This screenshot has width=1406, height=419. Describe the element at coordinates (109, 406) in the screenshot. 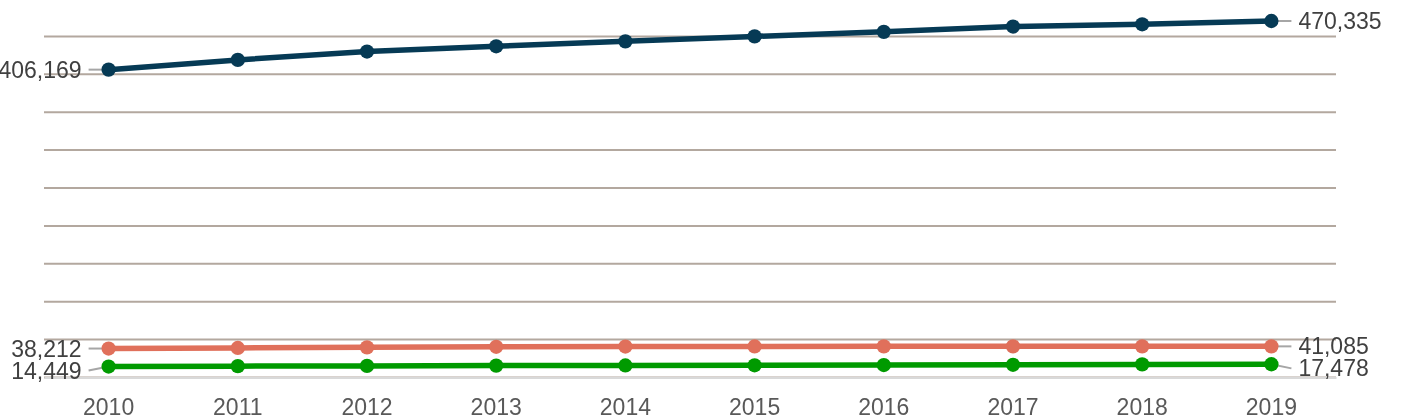

I see `x-tick-label: 2010` at that location.